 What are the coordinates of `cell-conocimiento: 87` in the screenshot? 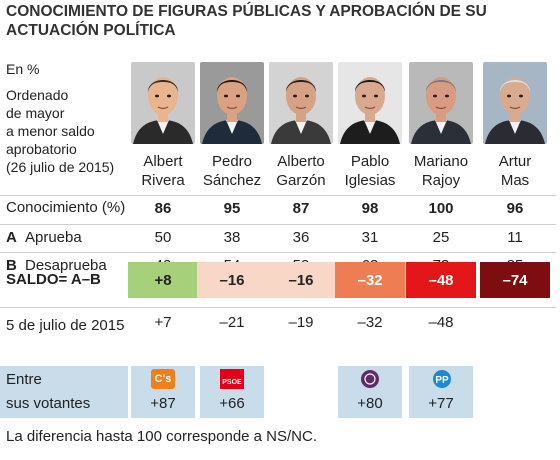 It's located at (301, 208).